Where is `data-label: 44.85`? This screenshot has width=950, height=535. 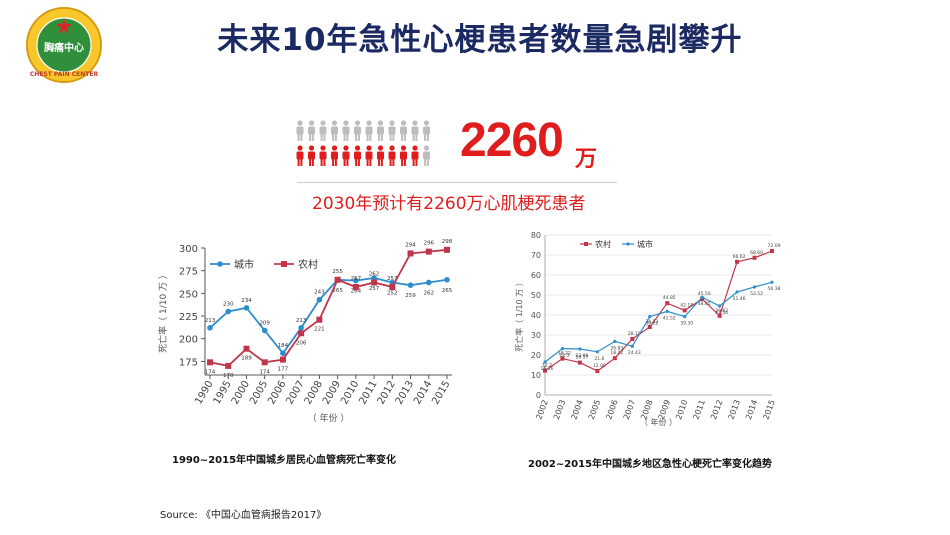 data-label: 44.85 is located at coordinates (669, 298).